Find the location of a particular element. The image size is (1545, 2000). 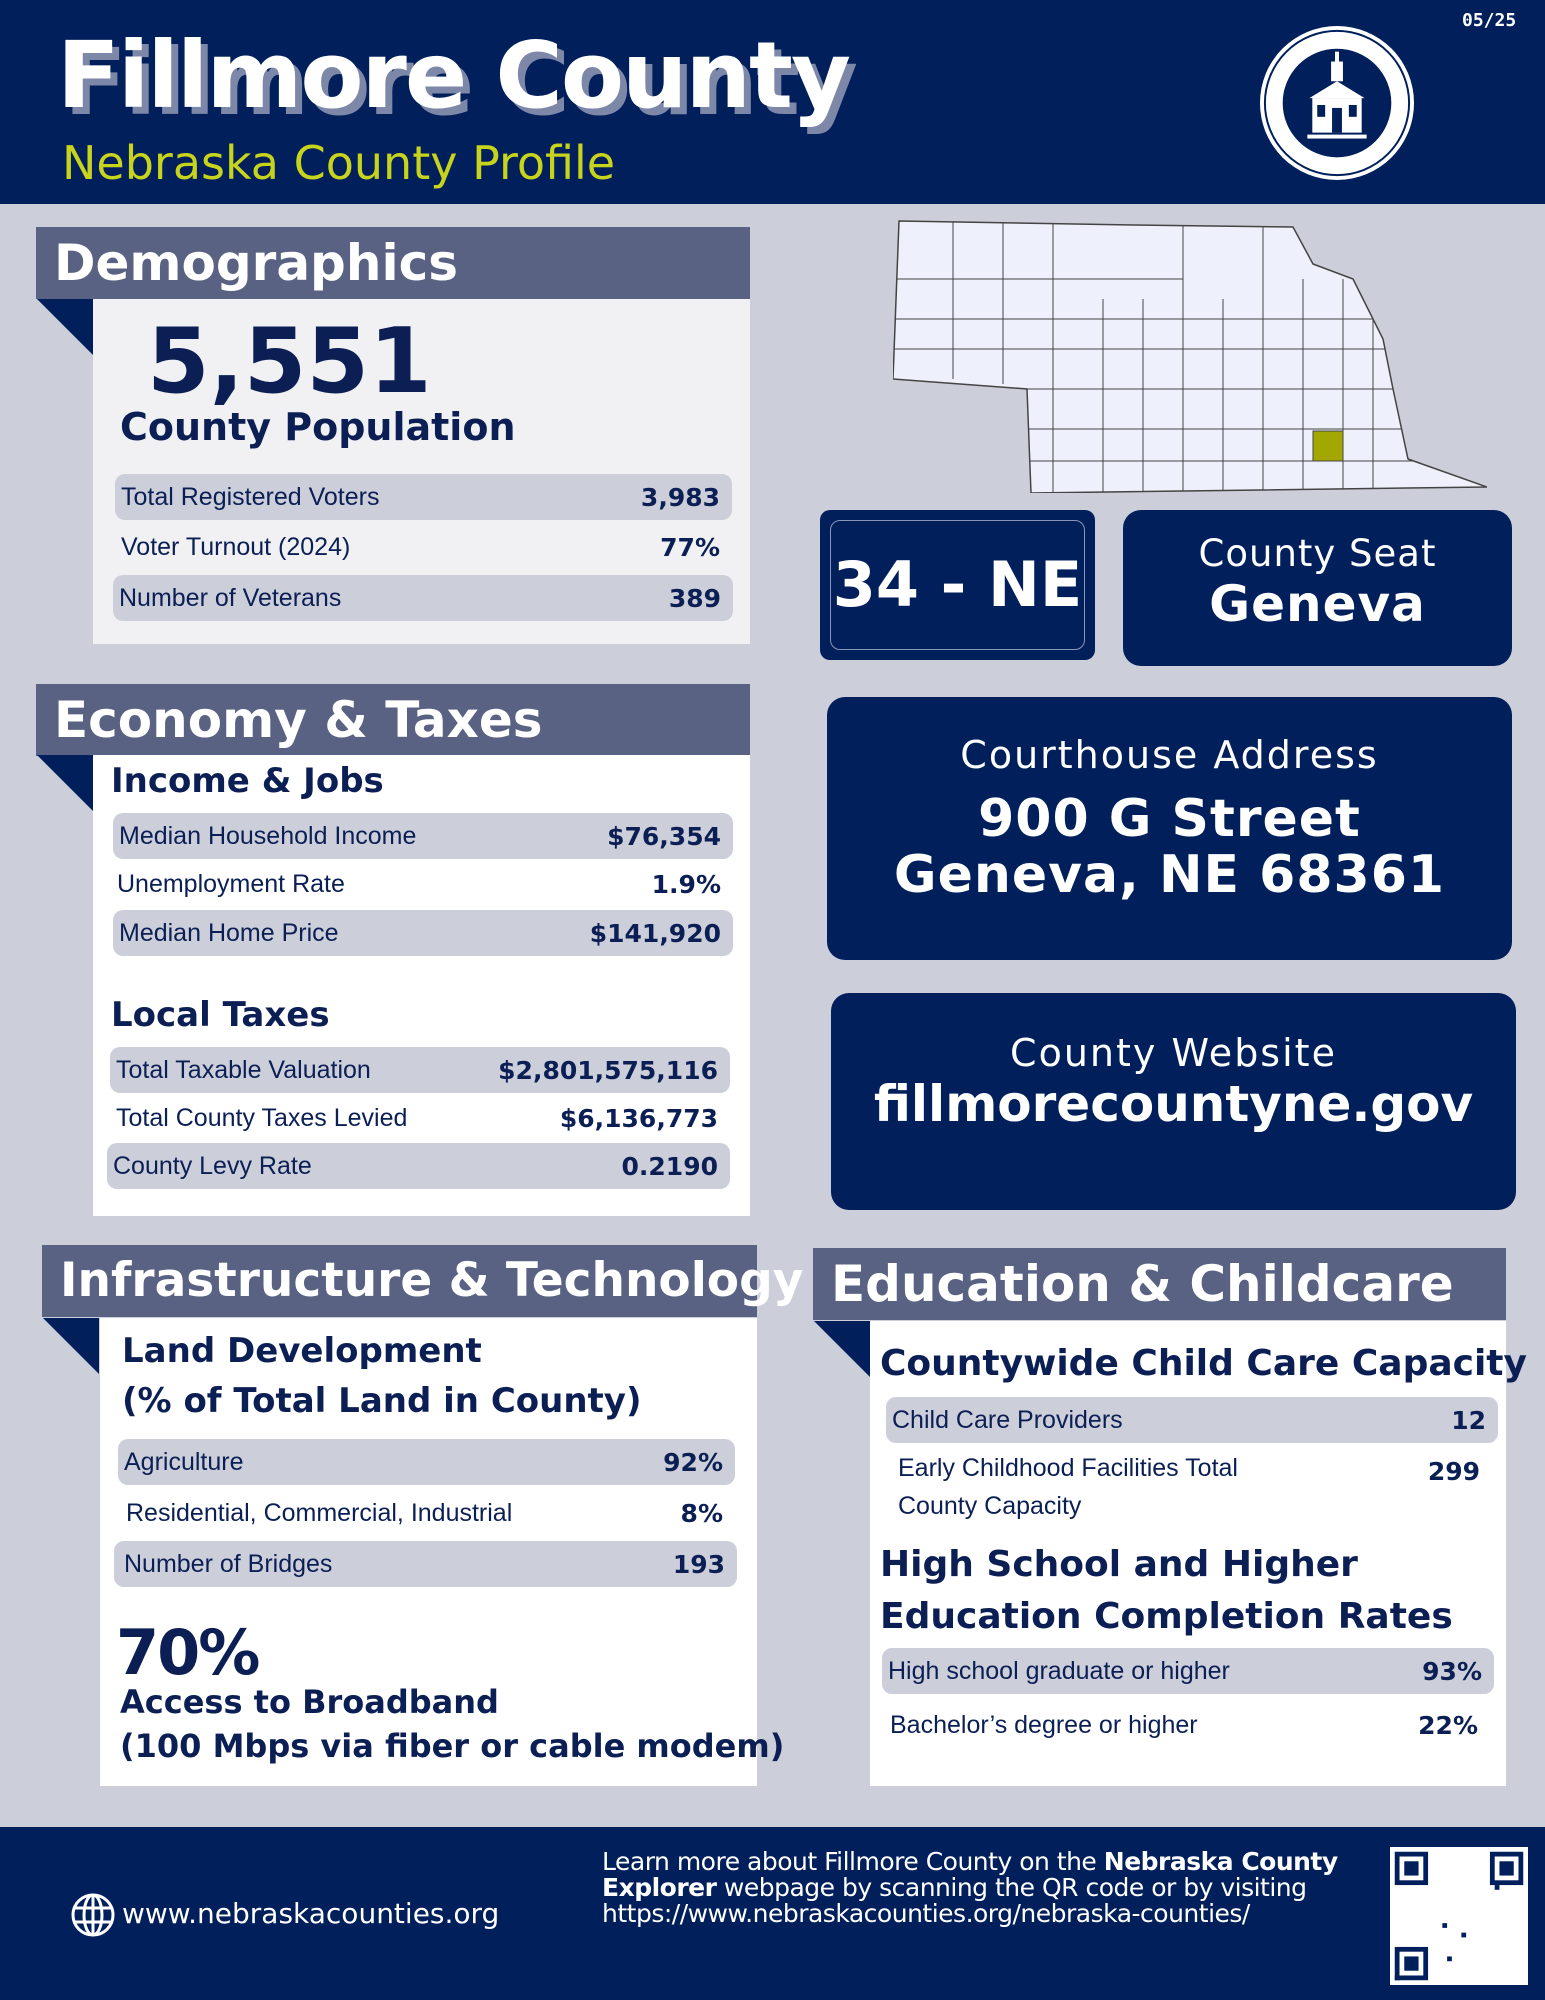

broadband-value: 70% is located at coordinates (188, 1652).